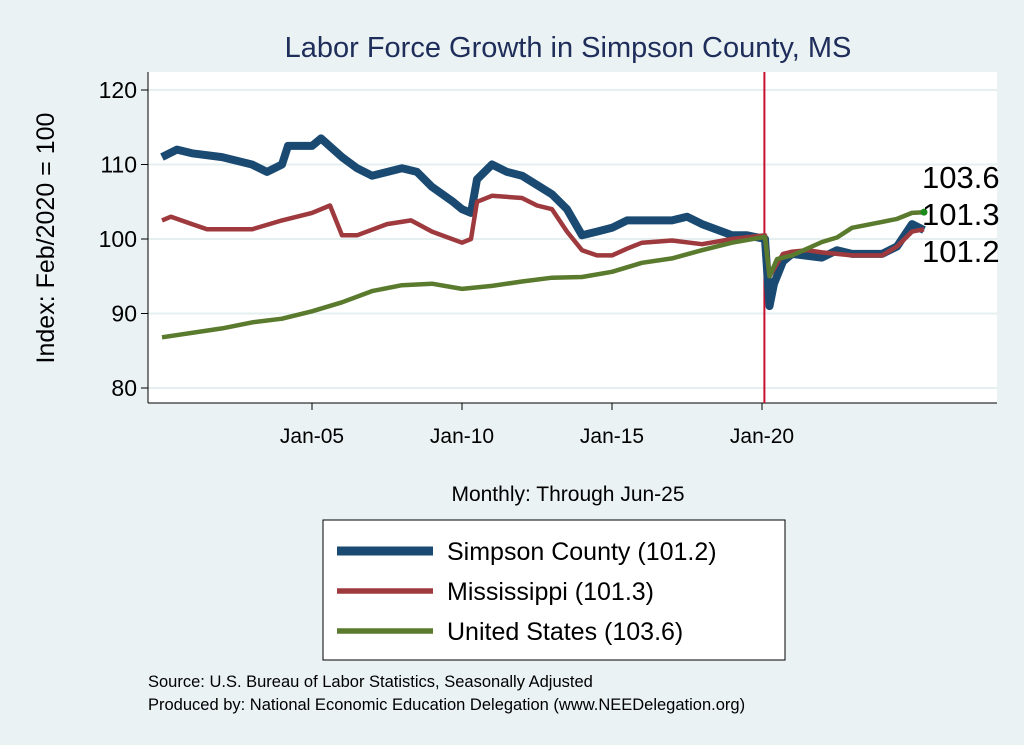  What do you see at coordinates (612, 436) in the screenshot?
I see `x-tick-label: Jan-15` at bounding box center [612, 436].